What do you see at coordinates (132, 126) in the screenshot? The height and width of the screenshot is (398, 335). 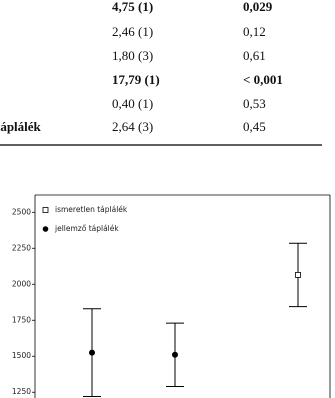 I see `table-cell: 2,64 (3)` at bounding box center [132, 126].